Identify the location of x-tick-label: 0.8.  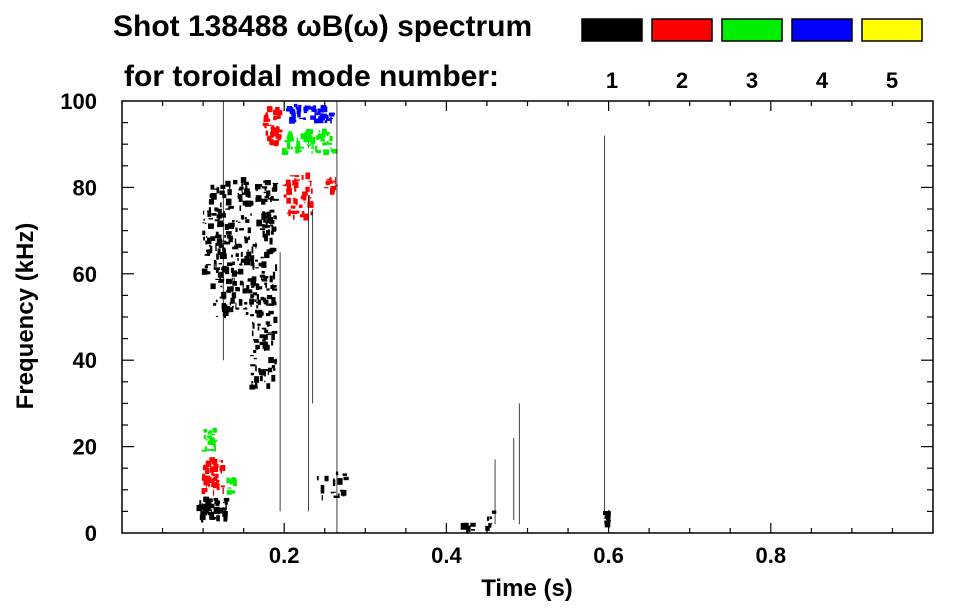
(771, 555).